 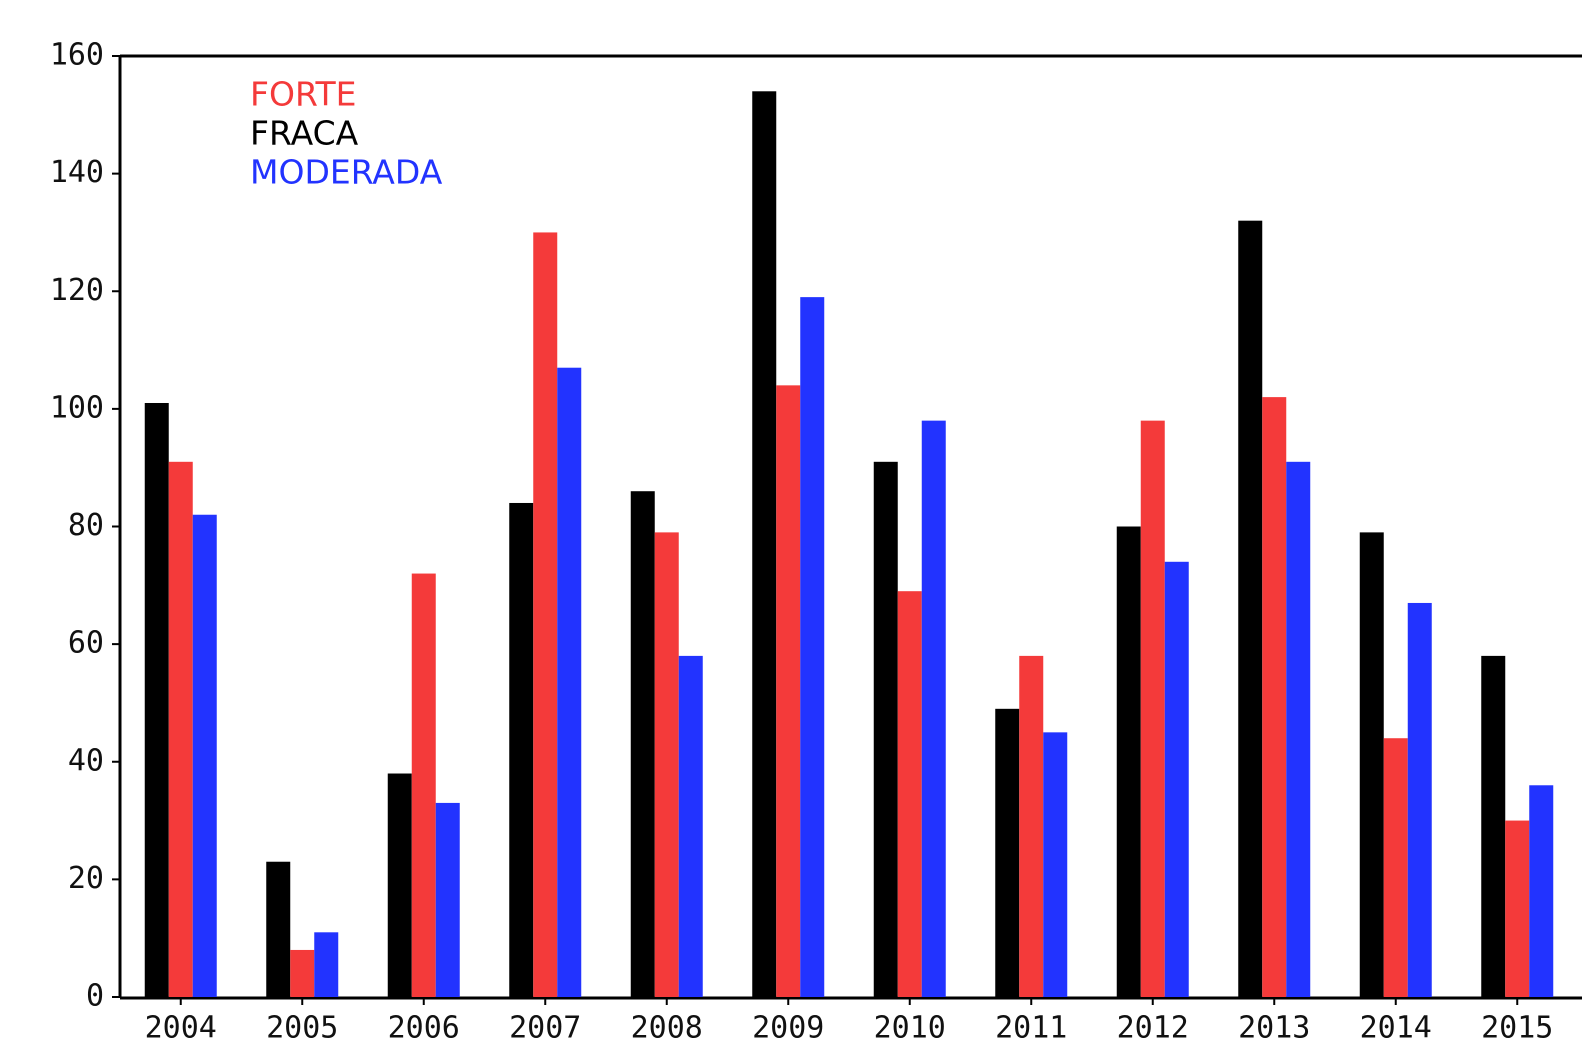 I want to click on x-tick-label: 2012, so click(x=1153, y=1028).